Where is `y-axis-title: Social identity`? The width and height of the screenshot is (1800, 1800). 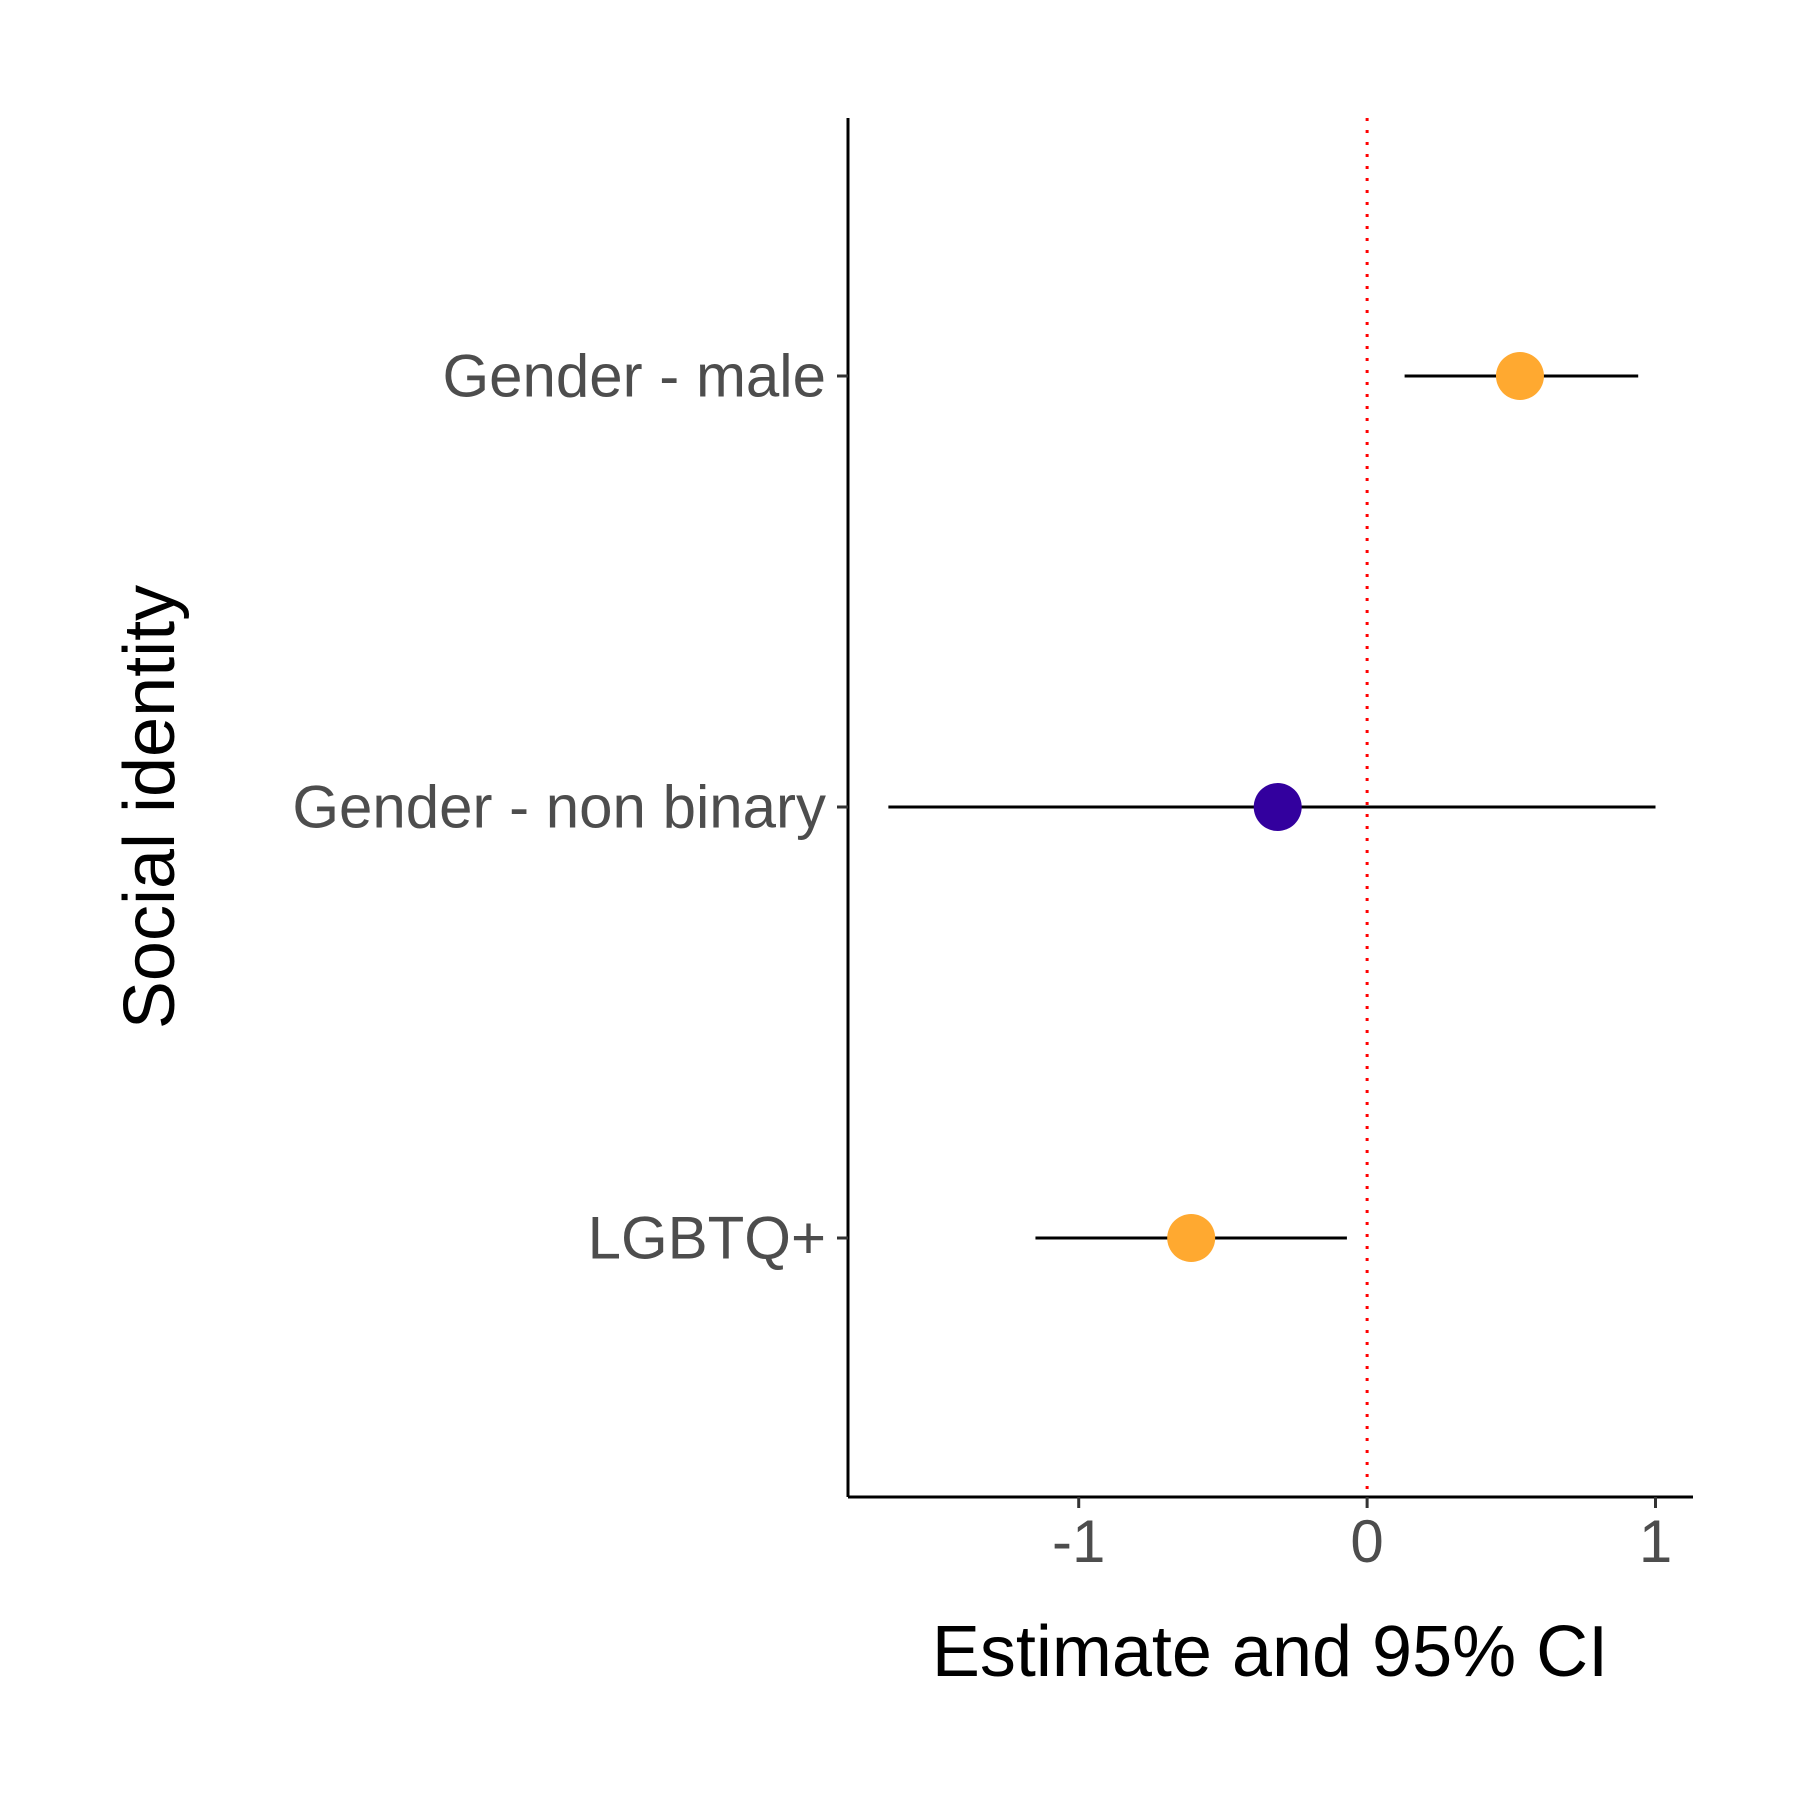 y-axis-title: Social identity is located at coordinates (150, 807).